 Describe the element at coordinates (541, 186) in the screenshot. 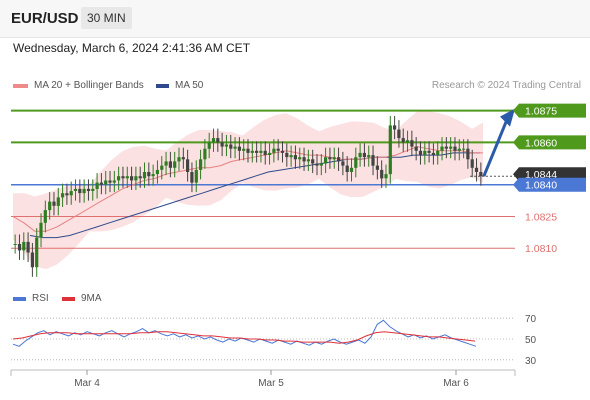

I see `level-tag-label: 1.0840` at that location.